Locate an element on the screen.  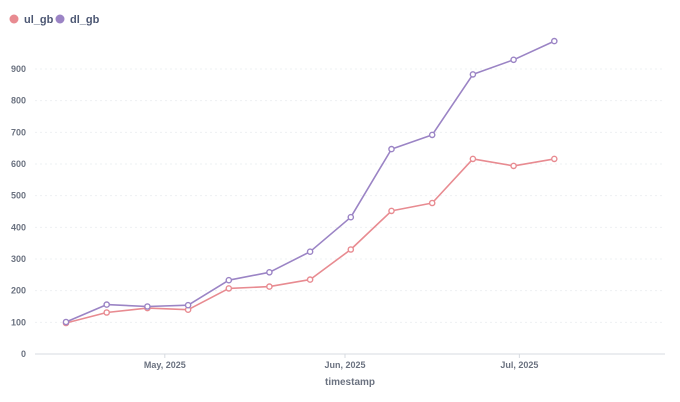
legend-swatch-dl_gb is located at coordinates (60, 19).